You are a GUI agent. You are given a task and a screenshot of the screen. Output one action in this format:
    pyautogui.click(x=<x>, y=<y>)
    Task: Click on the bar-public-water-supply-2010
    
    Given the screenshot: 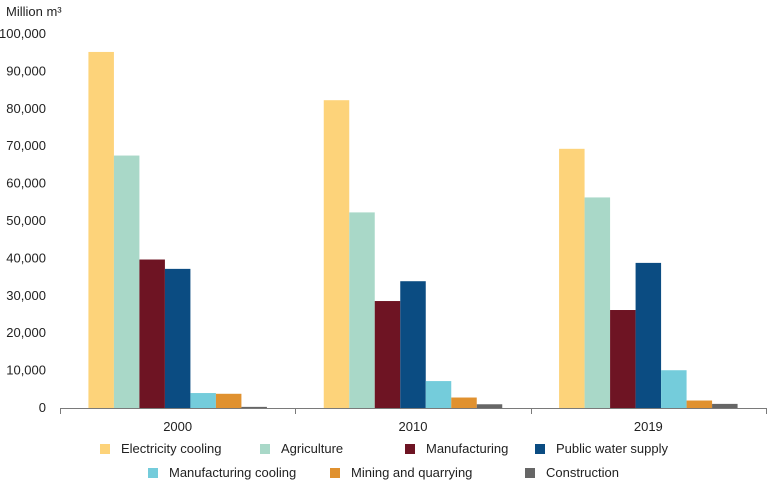 What is the action you would take?
    pyautogui.click(x=413, y=344)
    